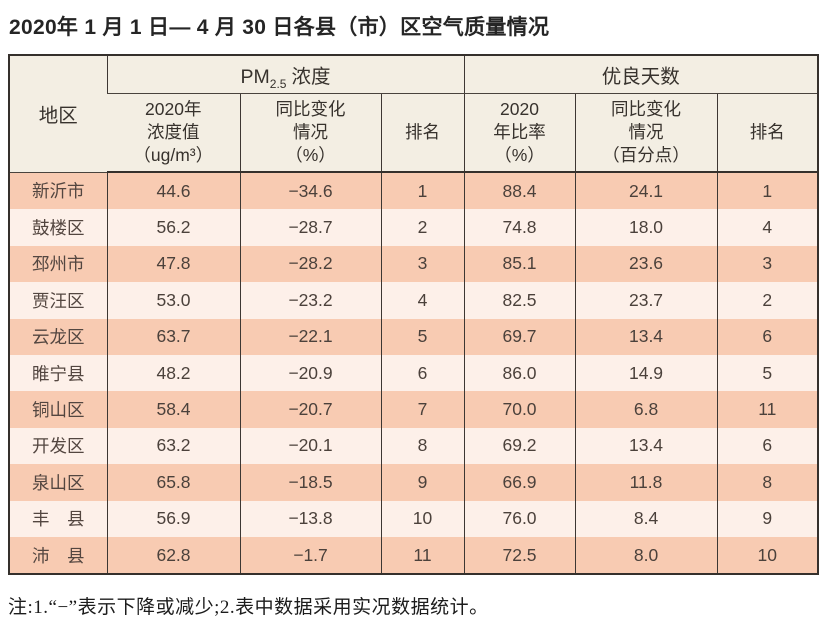  Describe the element at coordinates (646, 264) in the screenshot. I see `good-days-change-cell: 23.6` at that location.